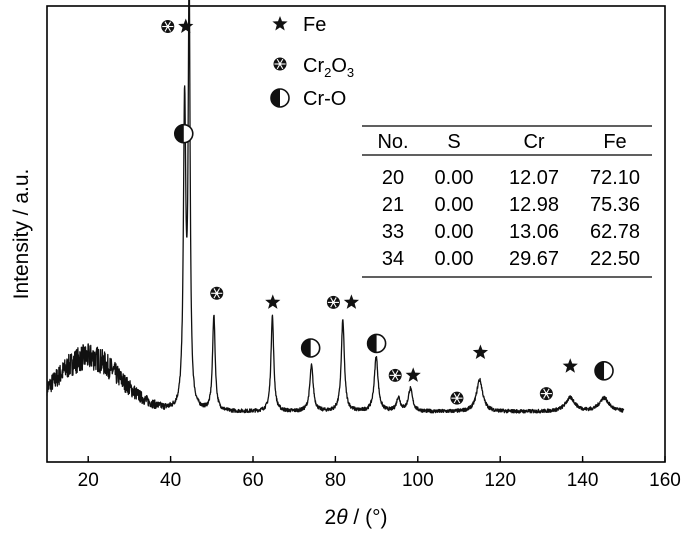  What do you see at coordinates (534, 178) in the screenshot?
I see `table-cell: 12.07` at bounding box center [534, 178].